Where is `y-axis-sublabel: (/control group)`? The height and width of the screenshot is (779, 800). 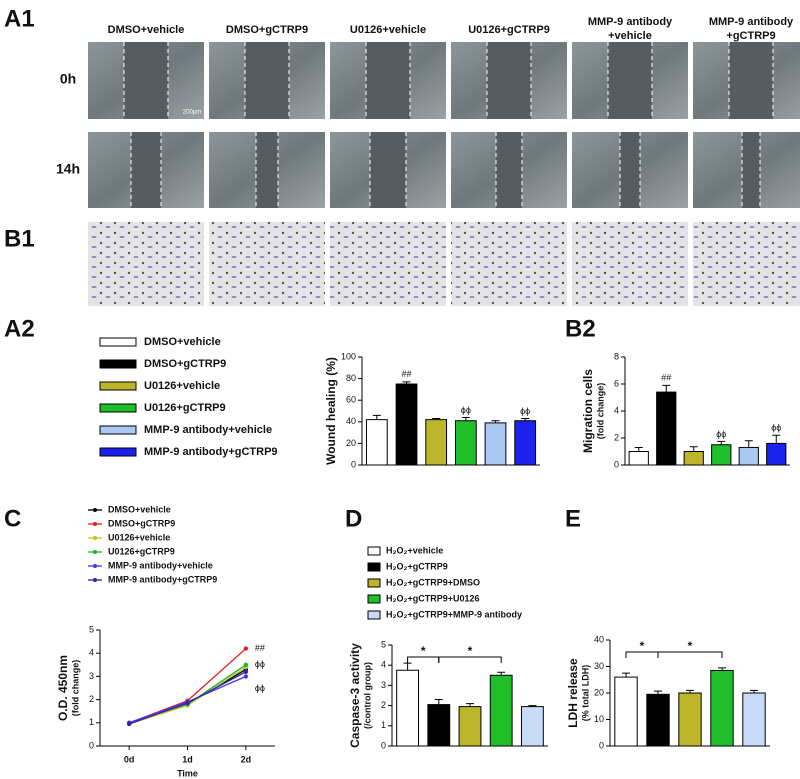
y-axis-sublabel: (/control group) is located at coordinates (367, 695).